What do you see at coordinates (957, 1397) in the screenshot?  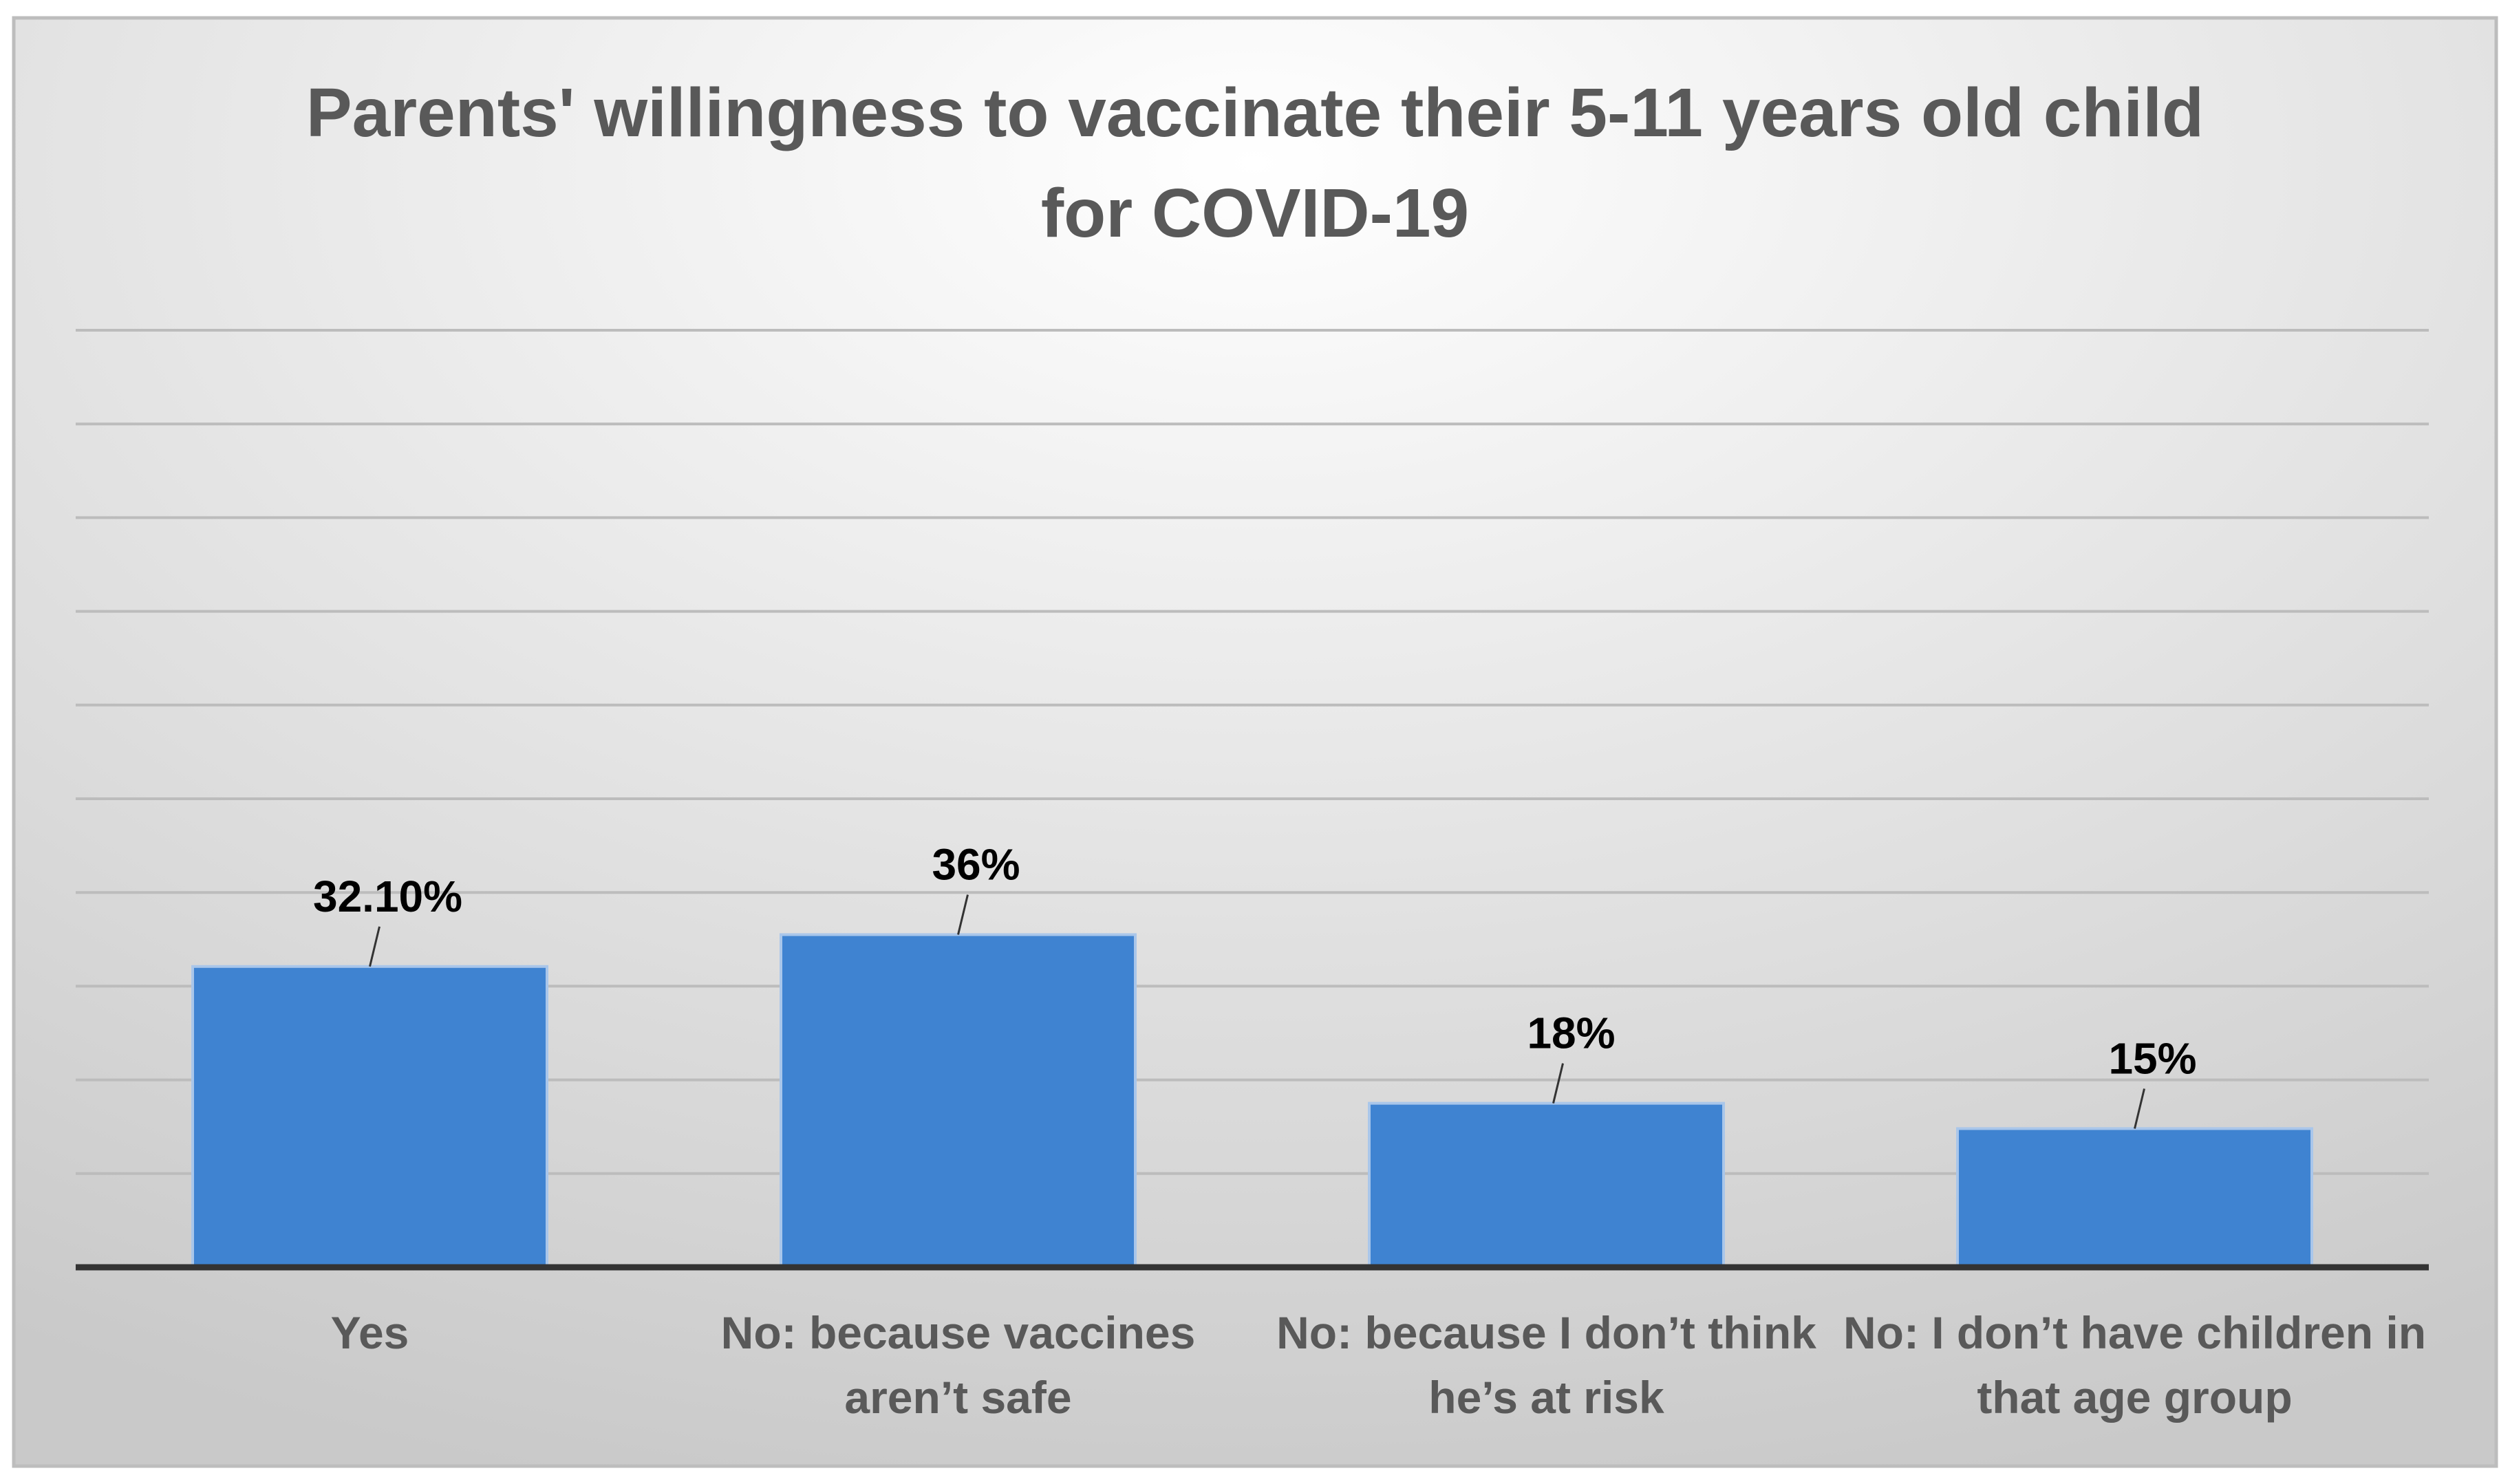 I see `category-label: aren’t safe` at bounding box center [957, 1397].